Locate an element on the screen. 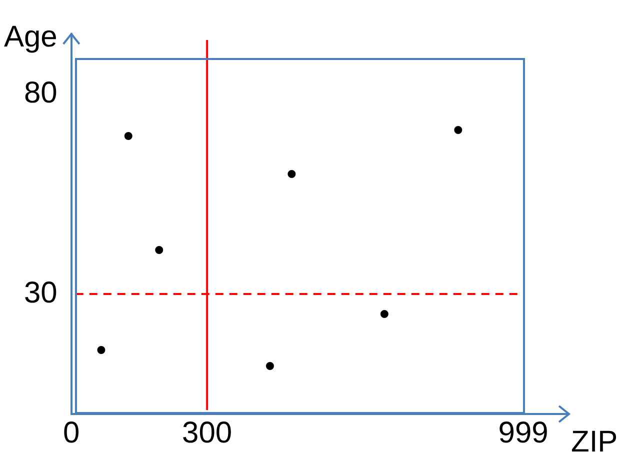  x-tick-label: 300 is located at coordinates (207, 433).